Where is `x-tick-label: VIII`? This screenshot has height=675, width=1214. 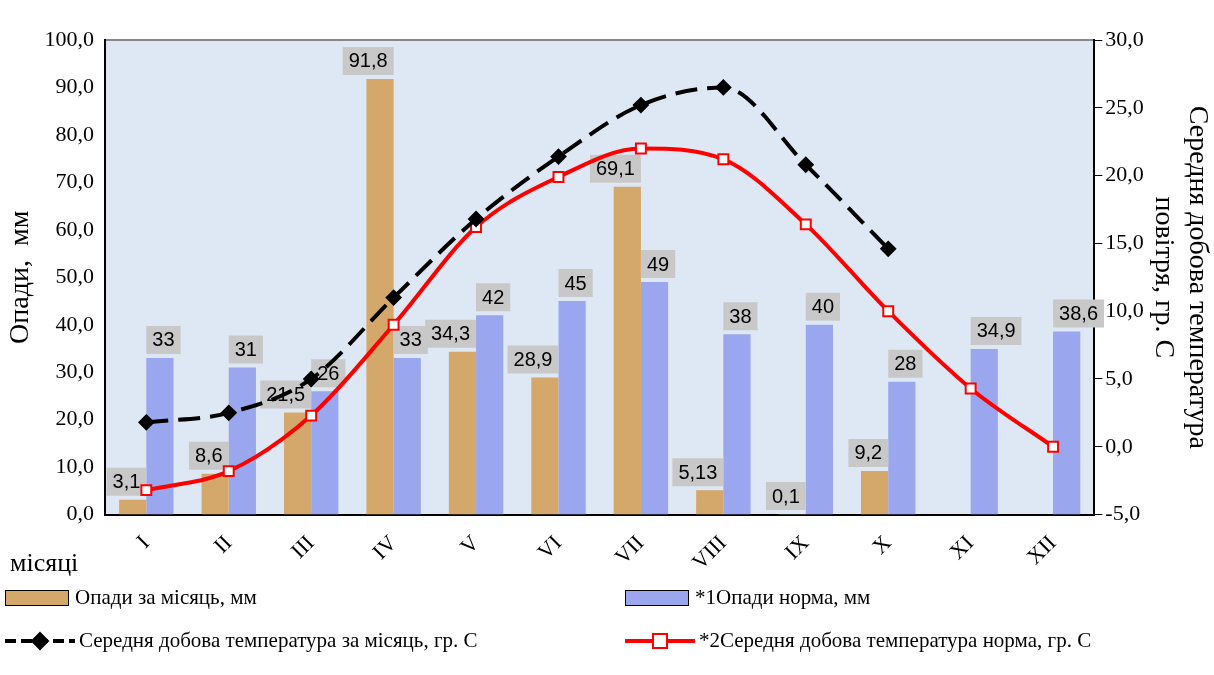
x-tick-label: VIII is located at coordinates (708, 552).